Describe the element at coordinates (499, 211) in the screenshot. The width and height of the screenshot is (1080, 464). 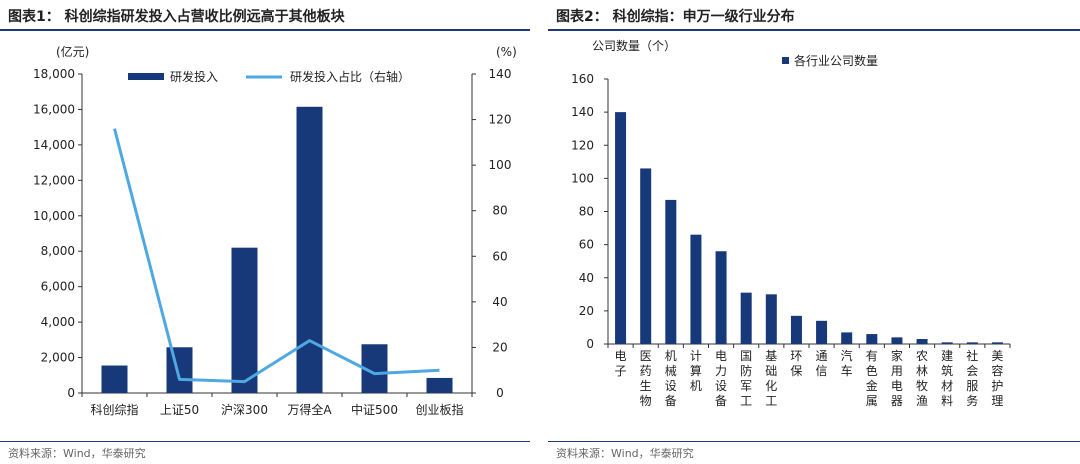
I see `y-tick-label-right: 80` at that location.